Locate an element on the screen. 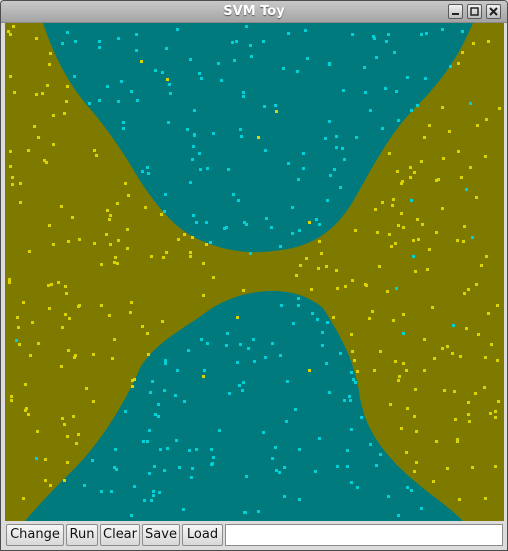  close-icon is located at coordinates (493, 11).